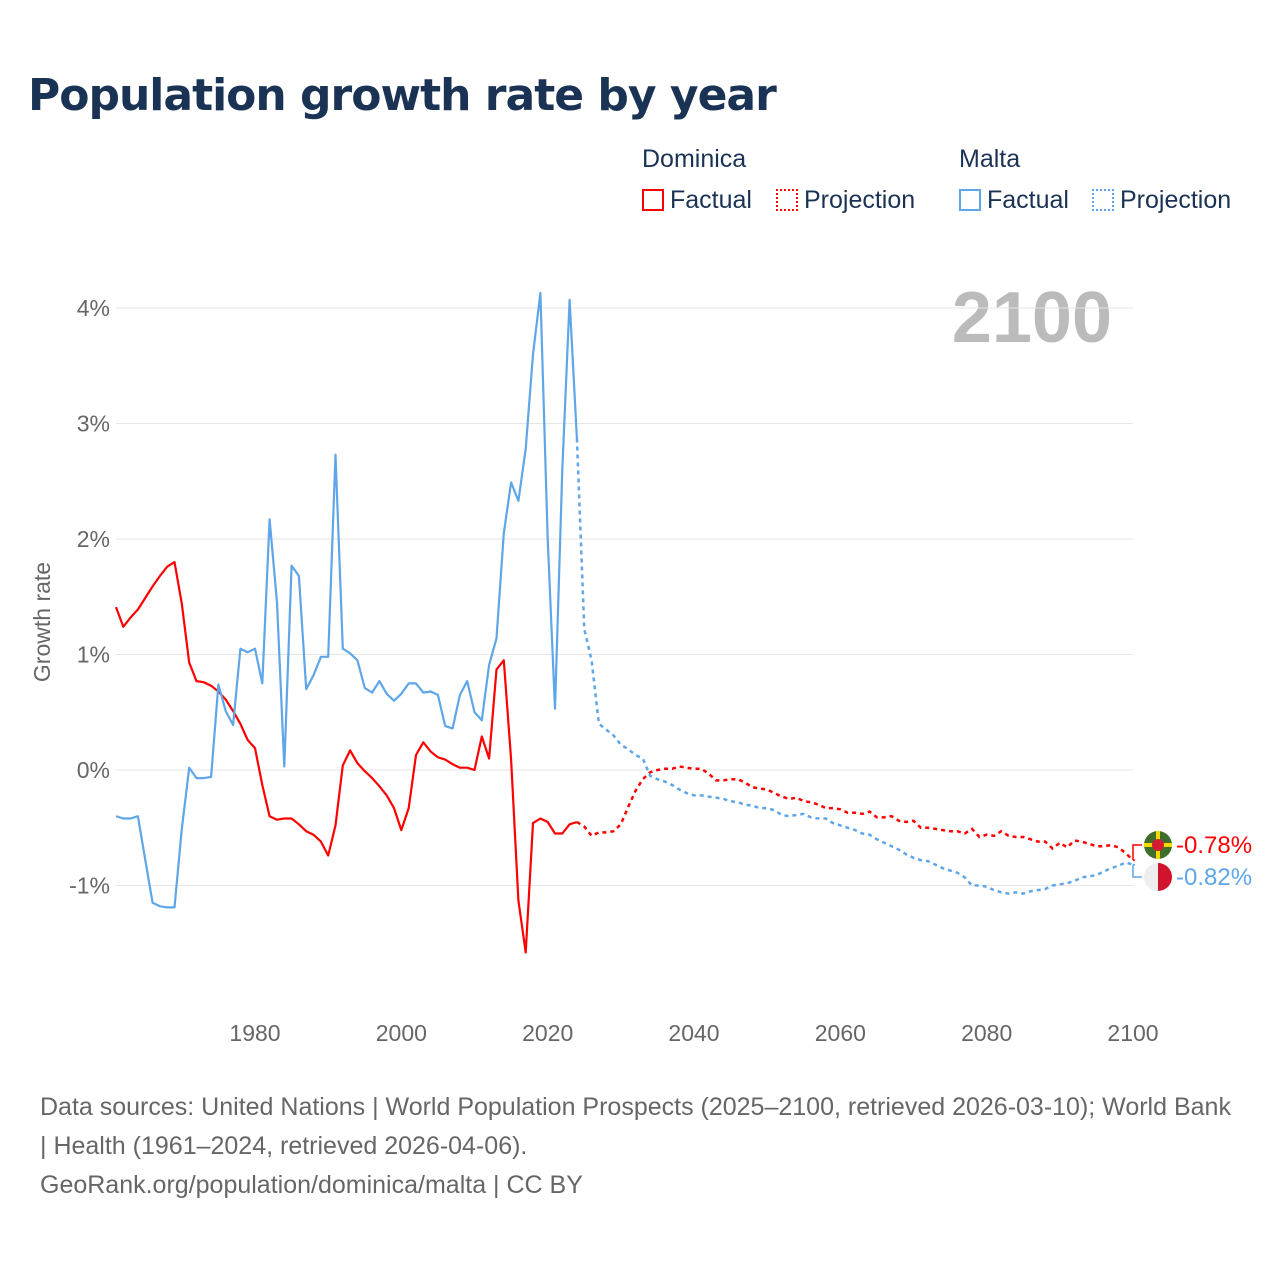 The height and width of the screenshot is (1280, 1280). What do you see at coordinates (254, 1033) in the screenshot?
I see `x-tick-label: 1980` at bounding box center [254, 1033].